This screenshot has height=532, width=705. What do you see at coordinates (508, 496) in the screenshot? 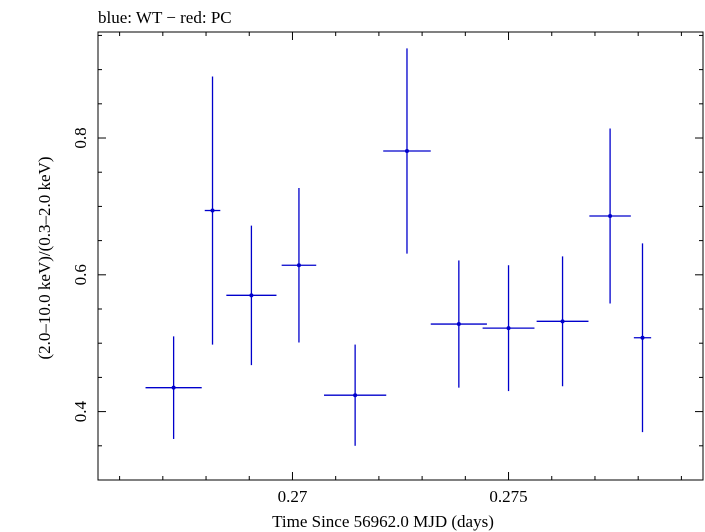
I see `x-tick-label: 0.275` at bounding box center [508, 496].